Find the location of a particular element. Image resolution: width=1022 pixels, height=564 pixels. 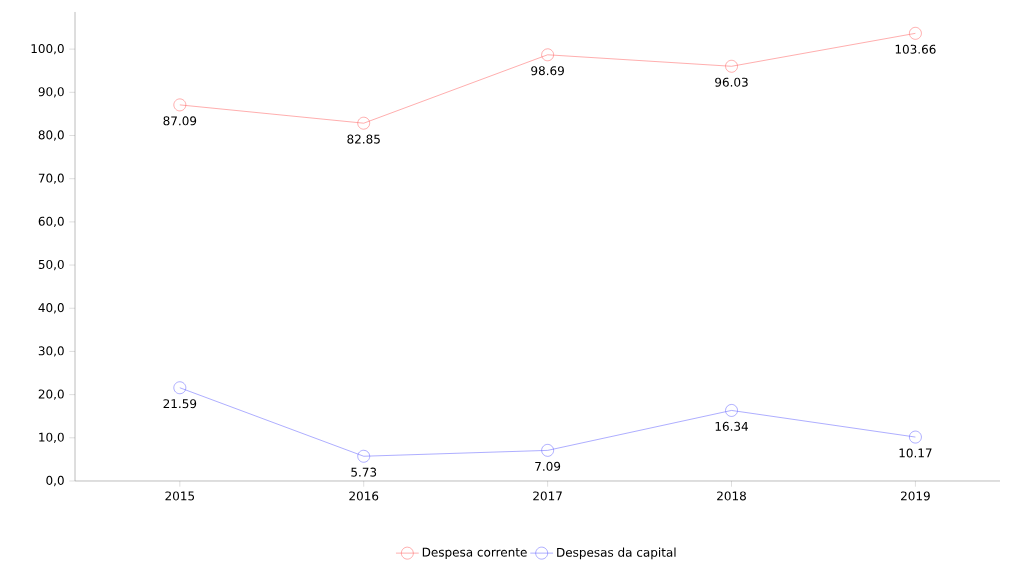

x-tick-label: 2015 is located at coordinates (180, 496).